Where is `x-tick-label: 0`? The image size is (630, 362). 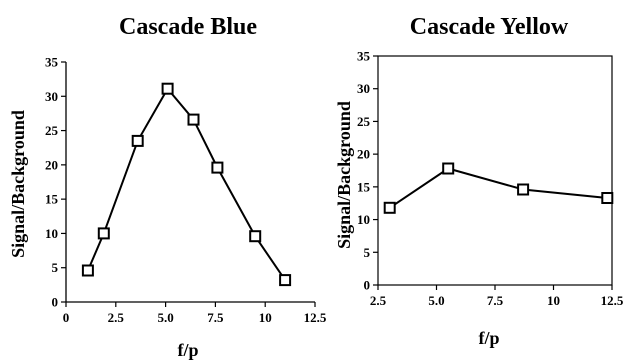
x-tick-label: 0 is located at coordinates (66, 317).